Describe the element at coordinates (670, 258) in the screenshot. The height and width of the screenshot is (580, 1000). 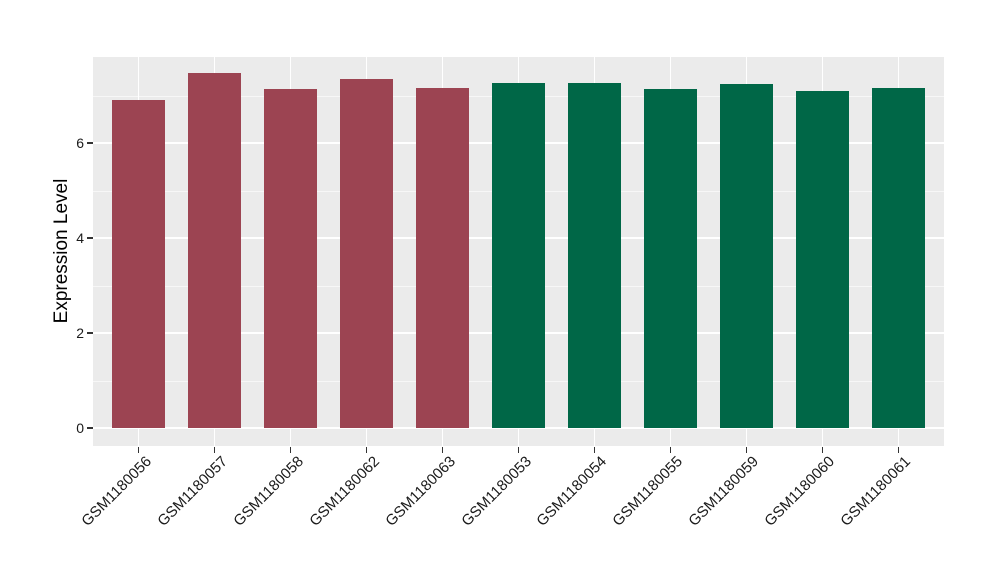
I see `bar-GSM1180055` at that location.